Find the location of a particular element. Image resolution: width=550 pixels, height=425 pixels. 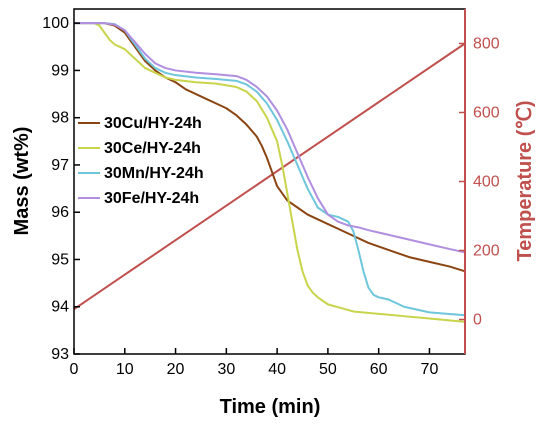

y-axis-title: Mass (wt%) is located at coordinates (22, 181).